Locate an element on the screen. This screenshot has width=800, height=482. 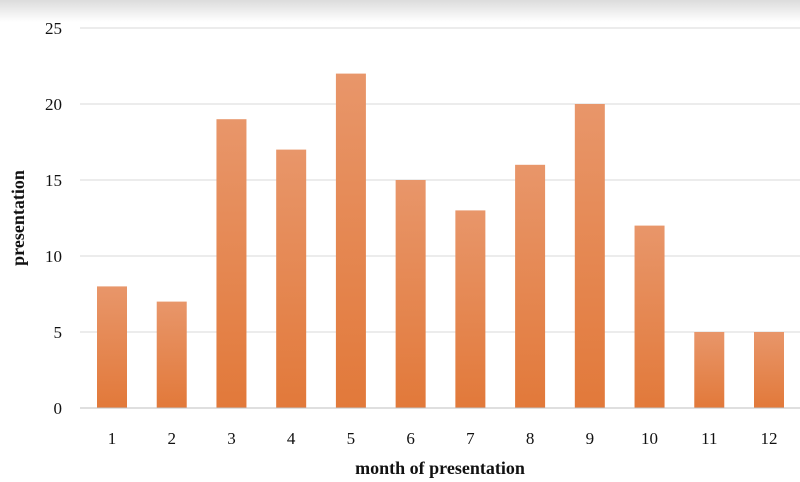
y-tick-label: 5 is located at coordinates (58, 332).